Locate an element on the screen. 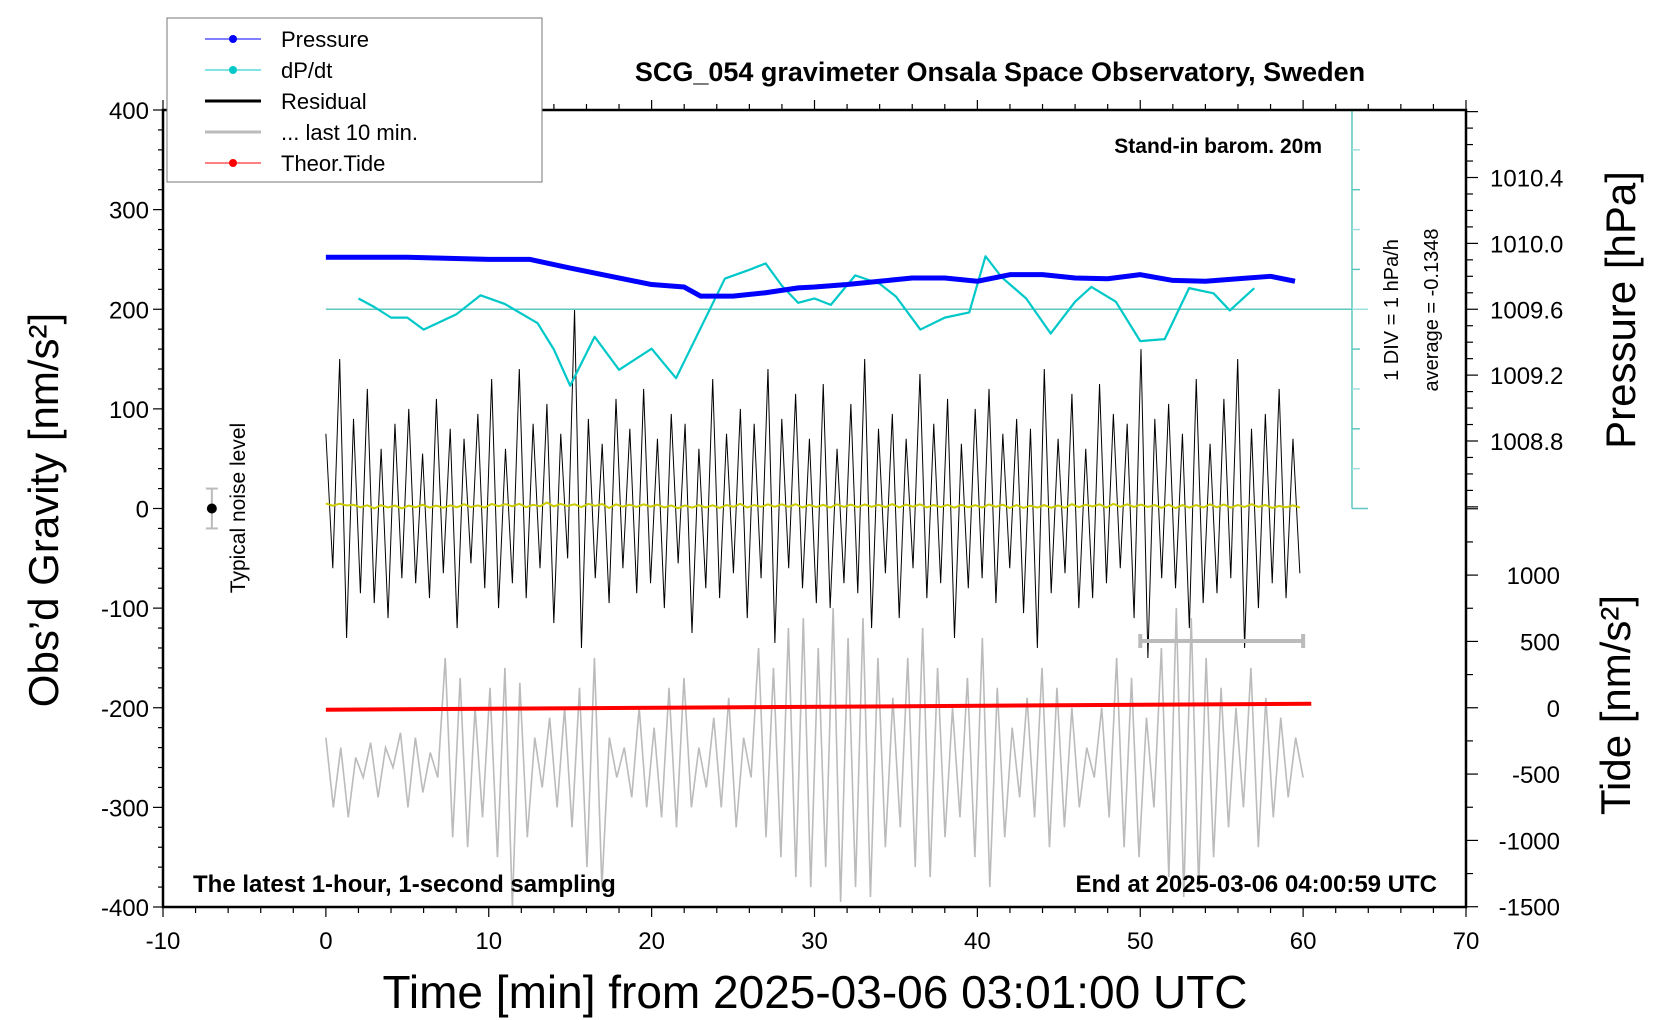  legend-label: Theor.Tide is located at coordinates (333, 163).